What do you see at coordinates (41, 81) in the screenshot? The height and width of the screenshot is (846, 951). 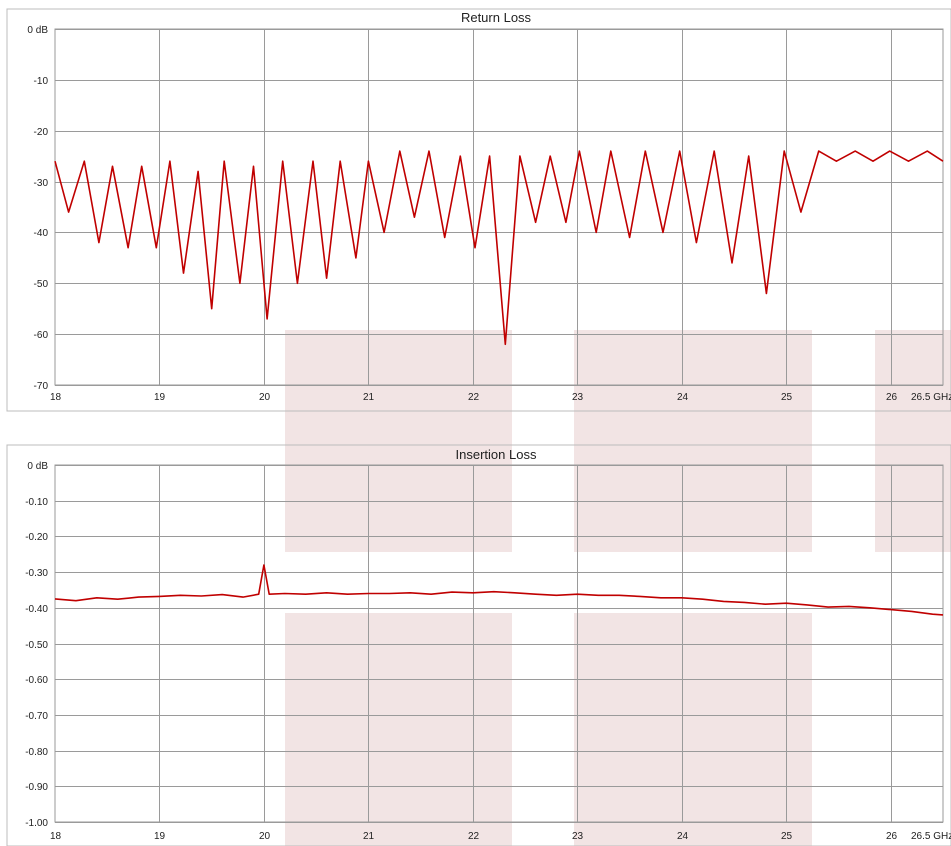 I see `y-tick-label: -10` at bounding box center [41, 81].